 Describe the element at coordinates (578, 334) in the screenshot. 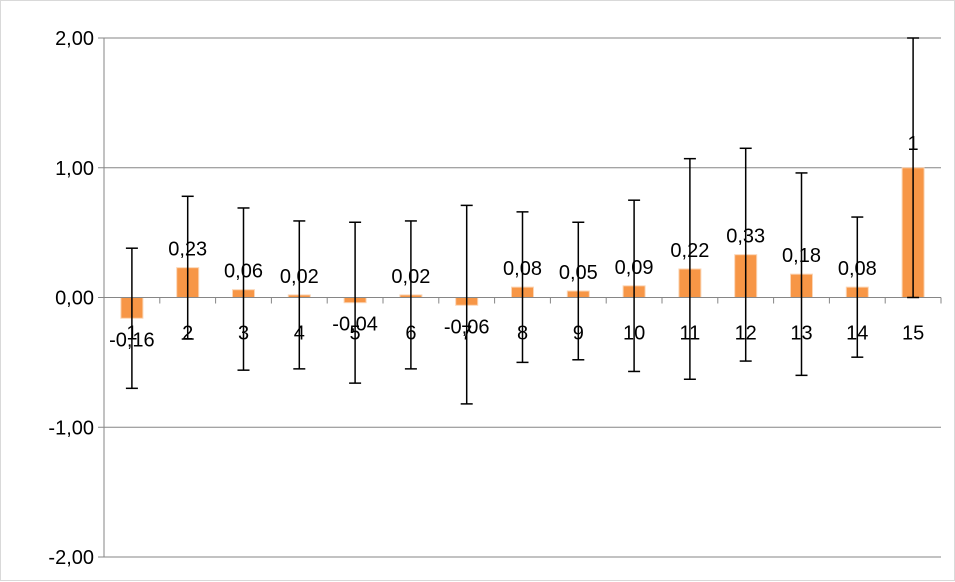

I see `x-tick-label: 9` at that location.